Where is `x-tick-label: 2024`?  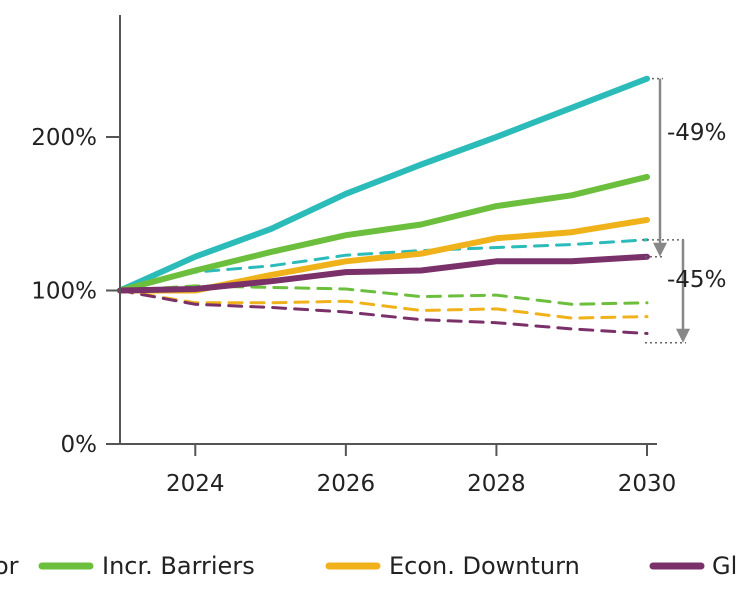
x-tick-label: 2024 is located at coordinates (195, 484).